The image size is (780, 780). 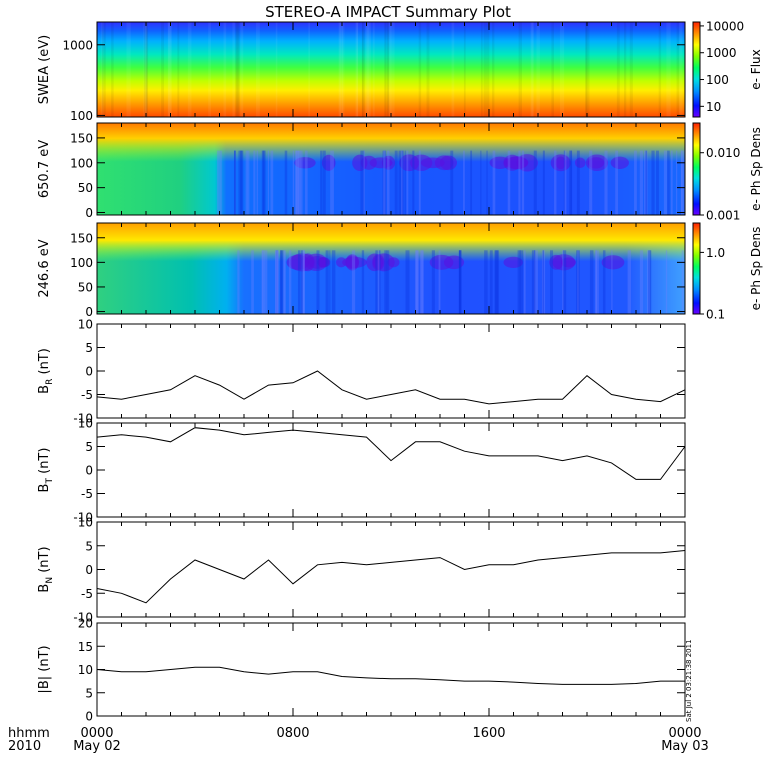 I want to click on panel-6: -10 -5 0 5 10 BN (nT), so click(x=361, y=570).